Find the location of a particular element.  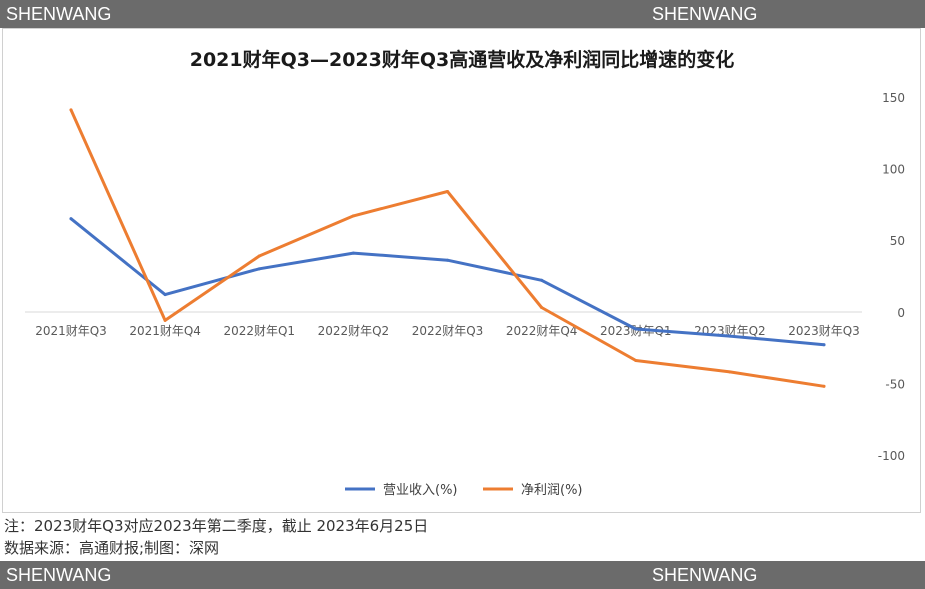

note-line-1: 注：2023财年Q3对应2023年第二季度，截止 2023年6月25日 is located at coordinates (216, 526).